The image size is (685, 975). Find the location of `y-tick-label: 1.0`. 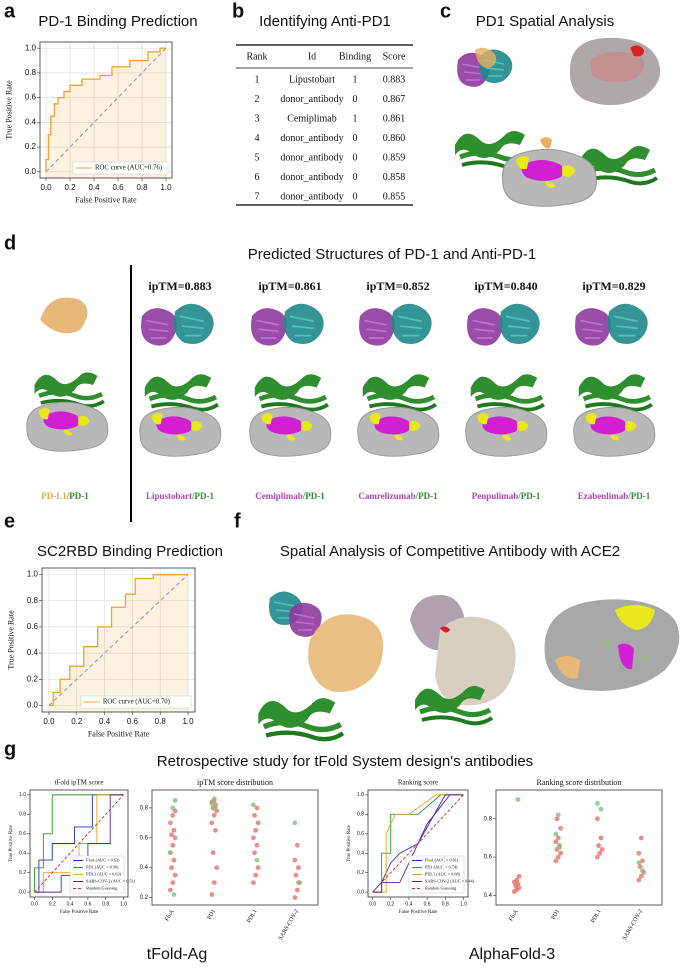

y-tick-label: 1.0 is located at coordinates (22, 795).